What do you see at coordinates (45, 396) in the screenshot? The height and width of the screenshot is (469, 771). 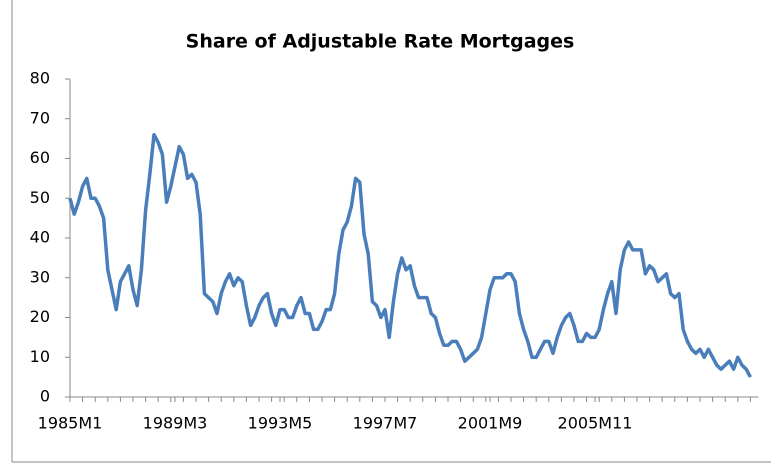 I see `y-tick-label: 0` at bounding box center [45, 396].